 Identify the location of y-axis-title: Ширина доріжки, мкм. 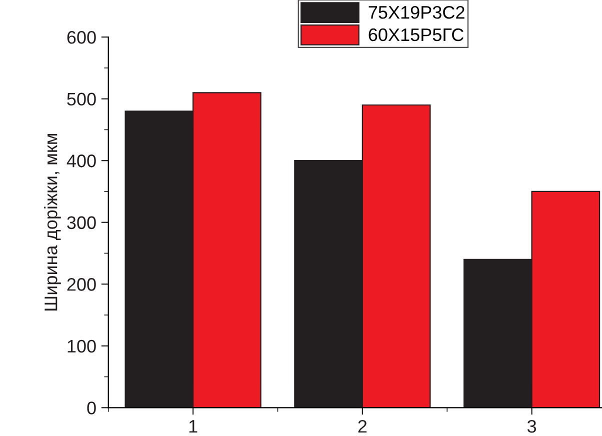
(52, 222).